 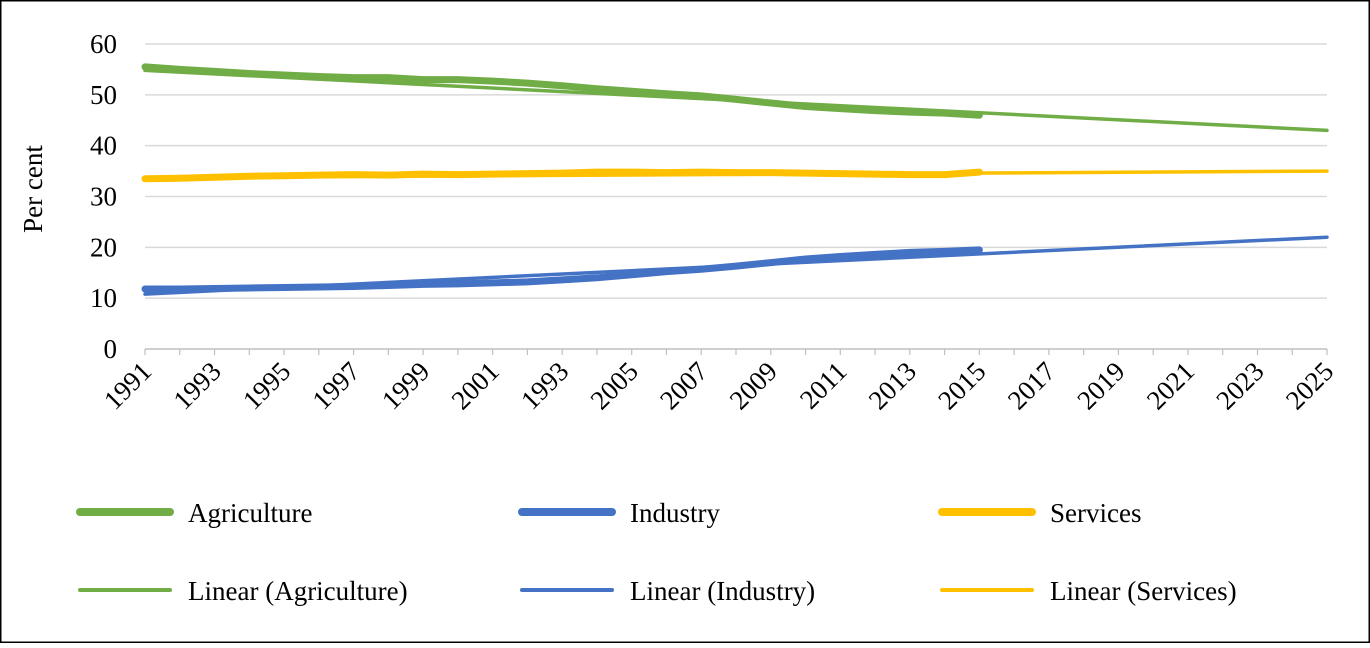 What do you see at coordinates (298, 591) in the screenshot?
I see `legend-label: Linear (Agriculture)` at bounding box center [298, 591].